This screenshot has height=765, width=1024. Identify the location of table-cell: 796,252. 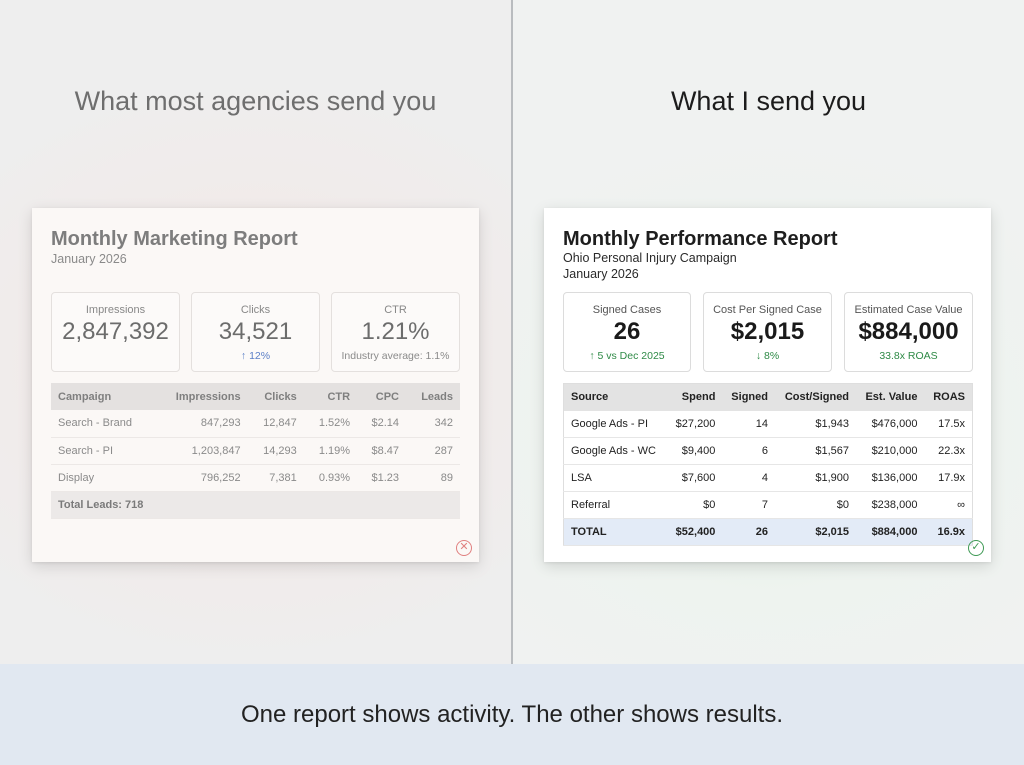
(220, 477).